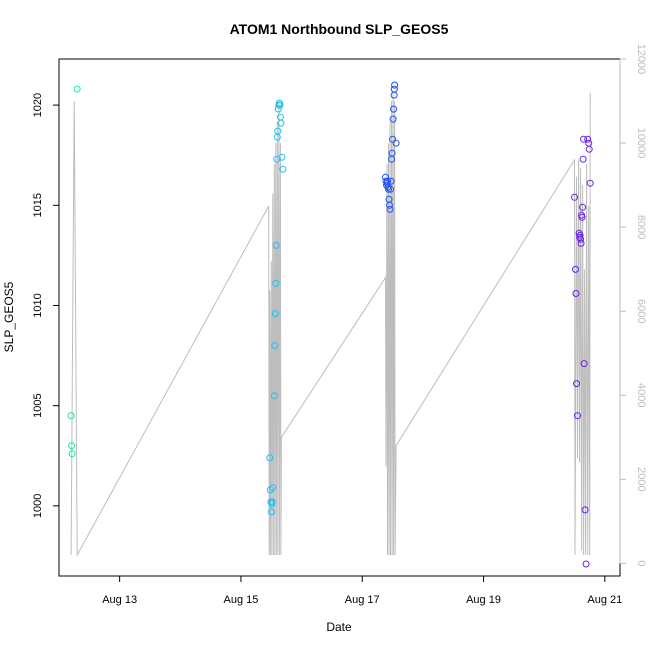 Image resolution: width=650 pixels, height=650 pixels. Describe the element at coordinates (641, 479) in the screenshot. I see `y2-tick-label: 2000` at that location.